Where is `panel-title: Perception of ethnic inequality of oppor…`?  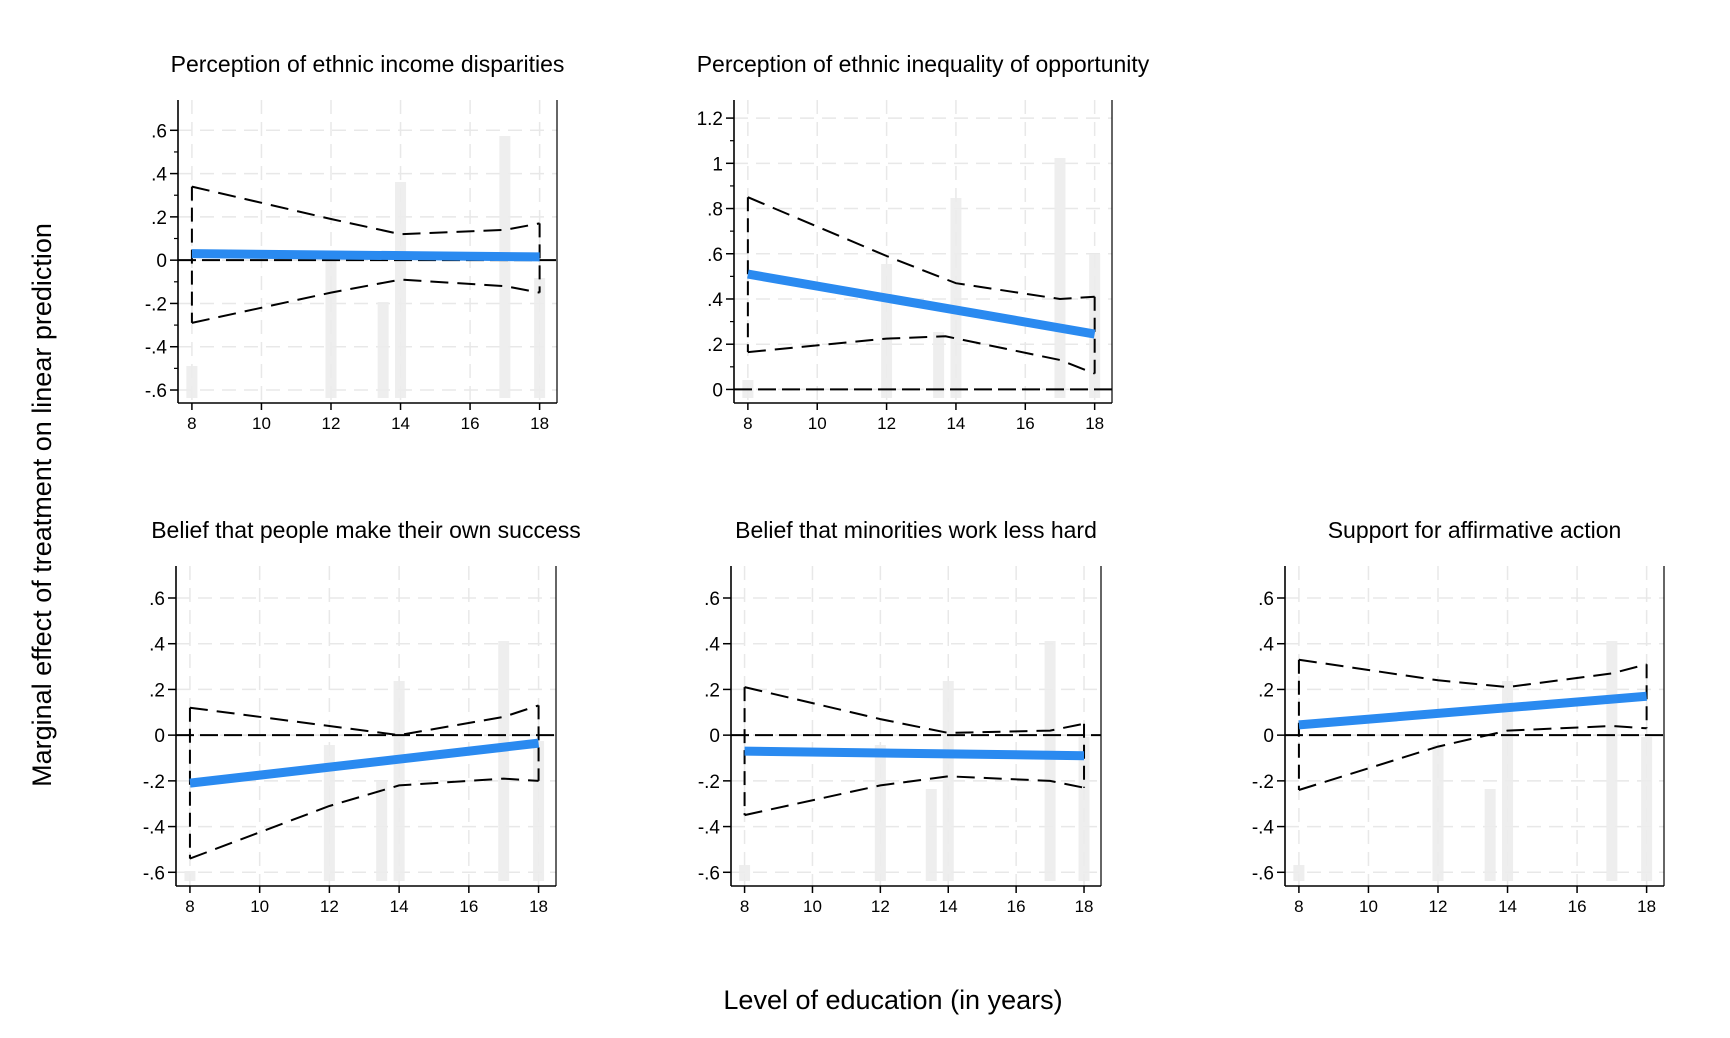
panel-title: Perception of ethnic inequality of oppor… is located at coordinates (923, 64).